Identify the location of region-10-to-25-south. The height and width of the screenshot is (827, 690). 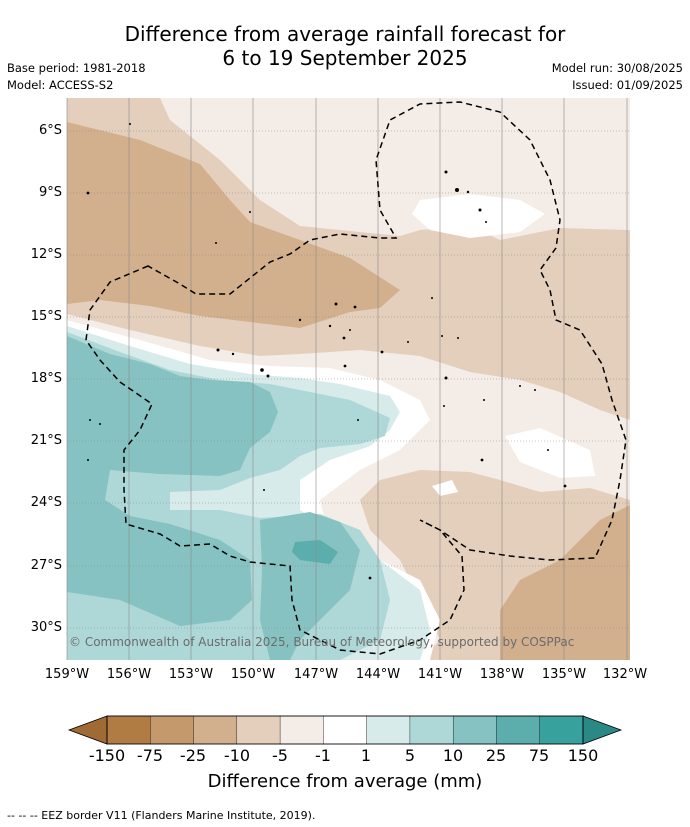
(310, 586).